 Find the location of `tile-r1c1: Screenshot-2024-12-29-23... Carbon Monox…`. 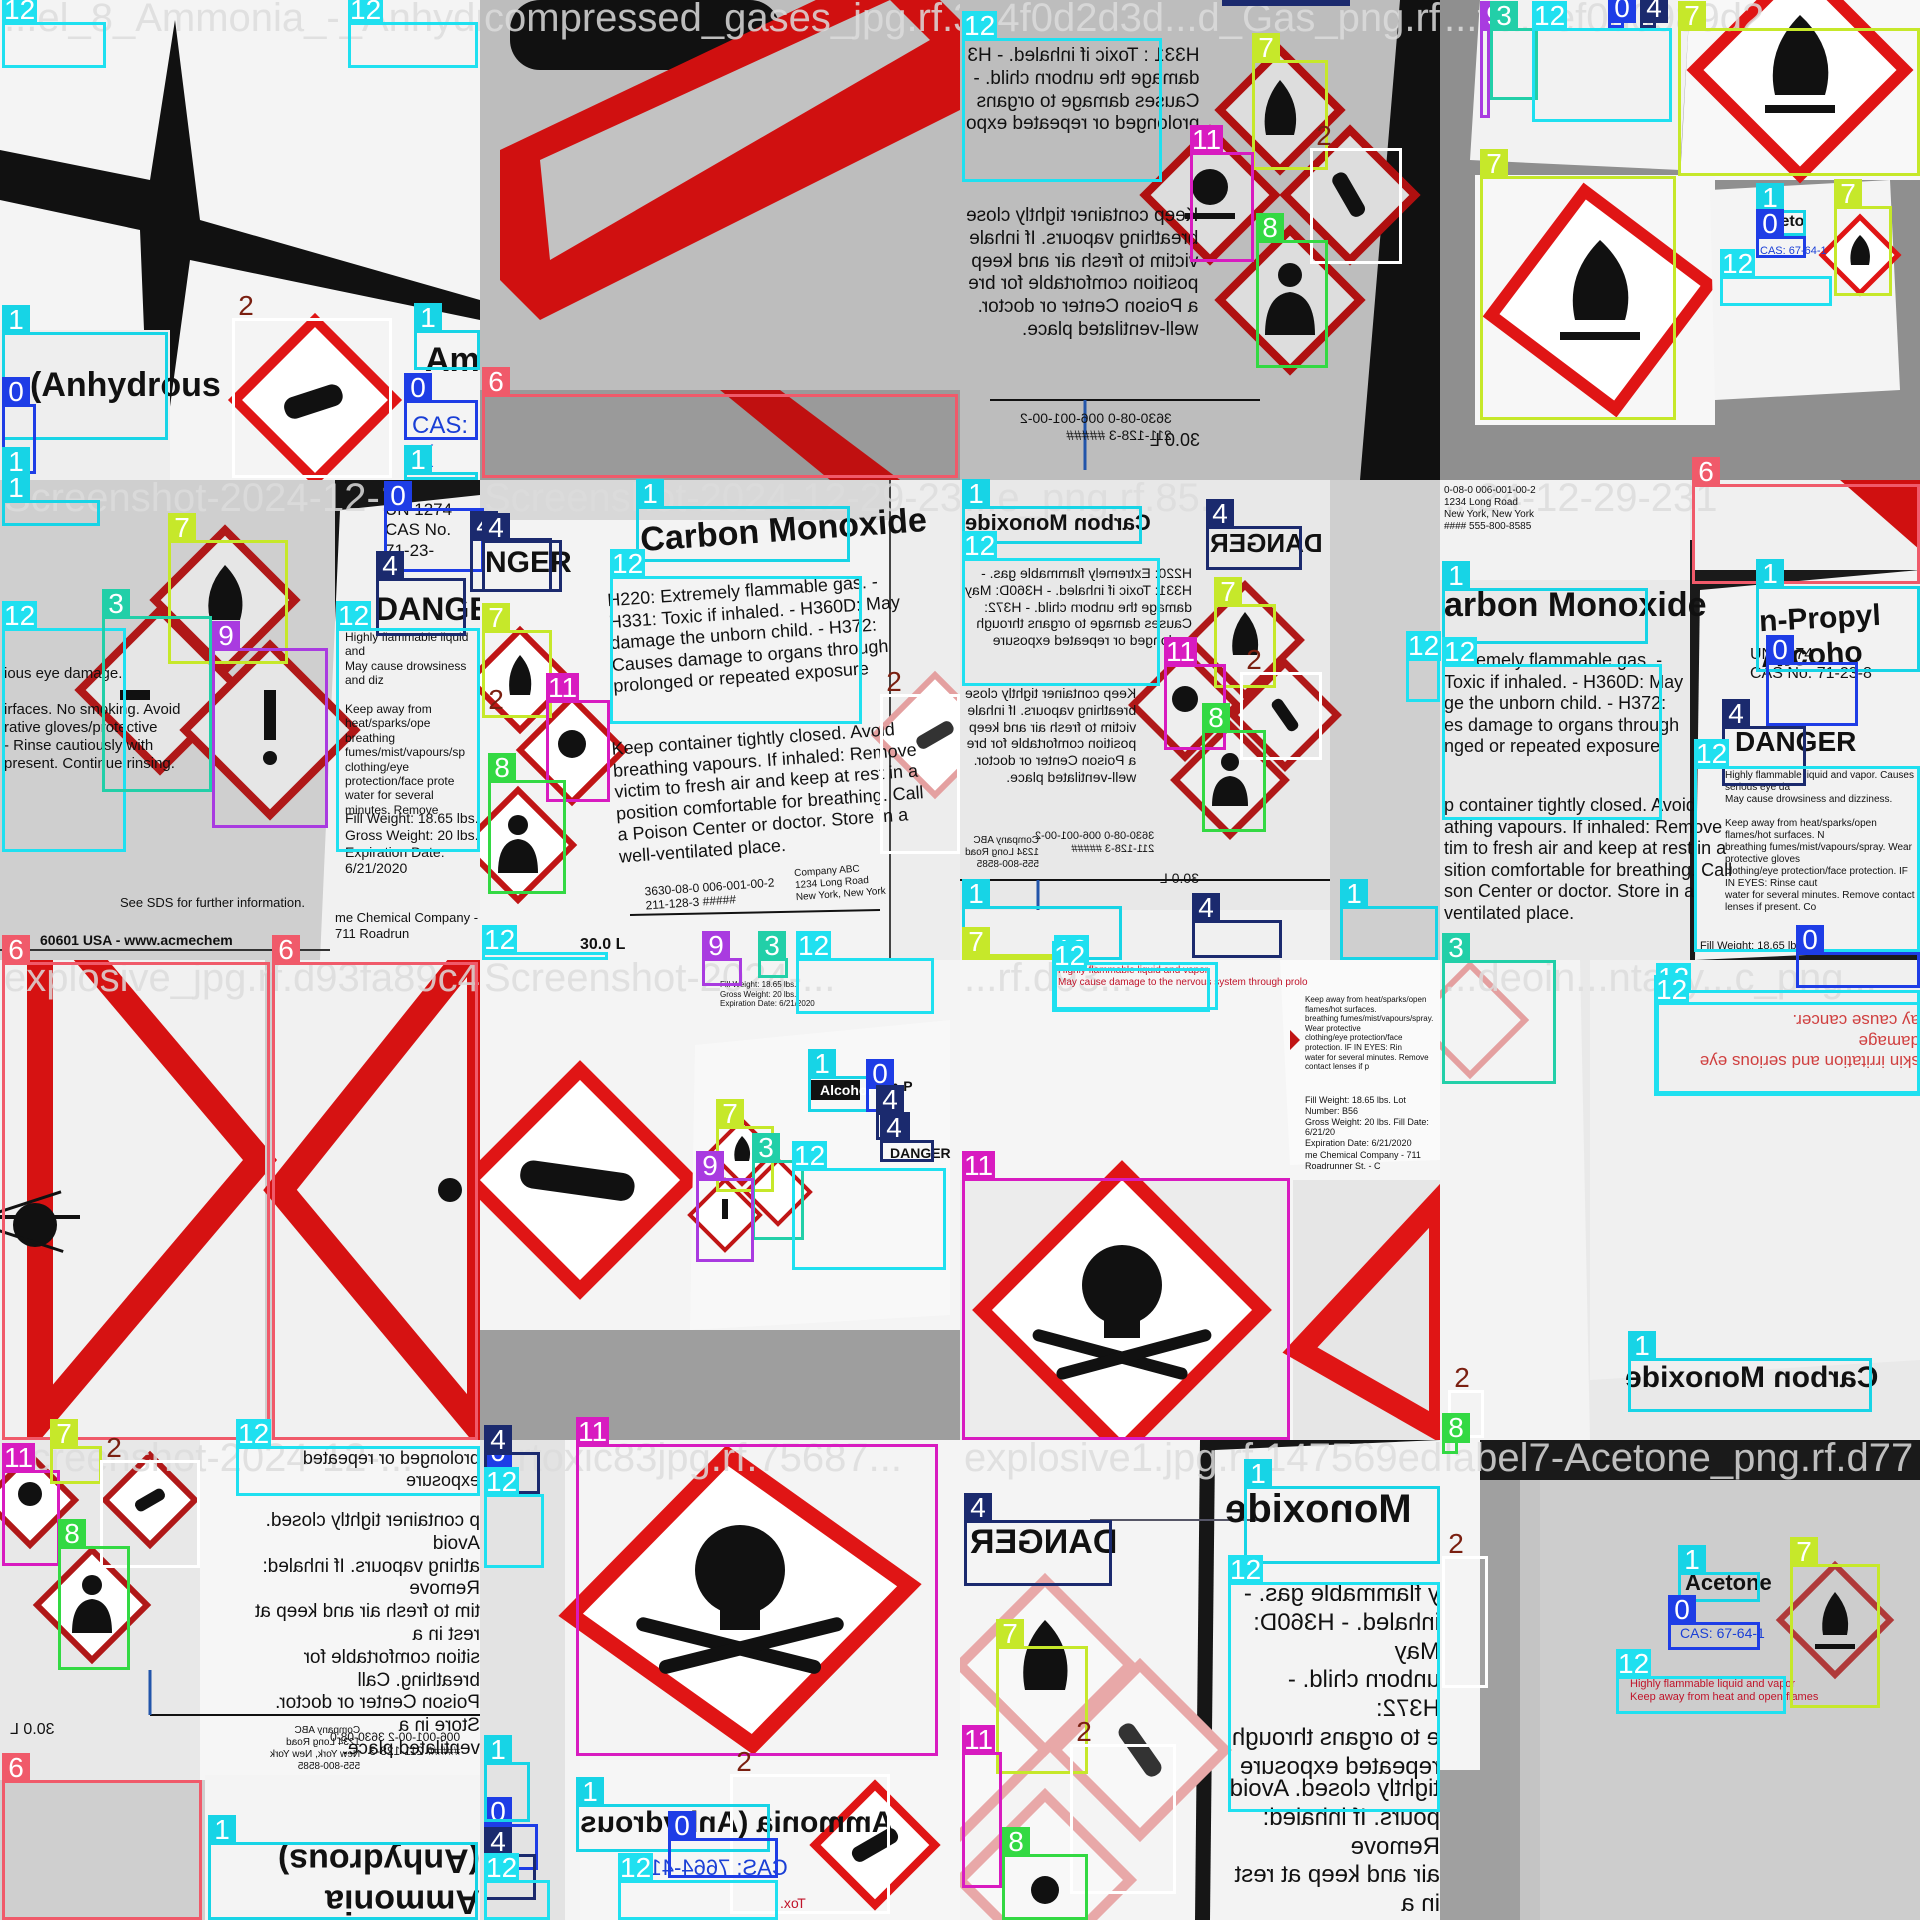

tile-r1c1: Screenshot-2024-12-29-23... Carbon Monox… is located at coordinates (720, 720).